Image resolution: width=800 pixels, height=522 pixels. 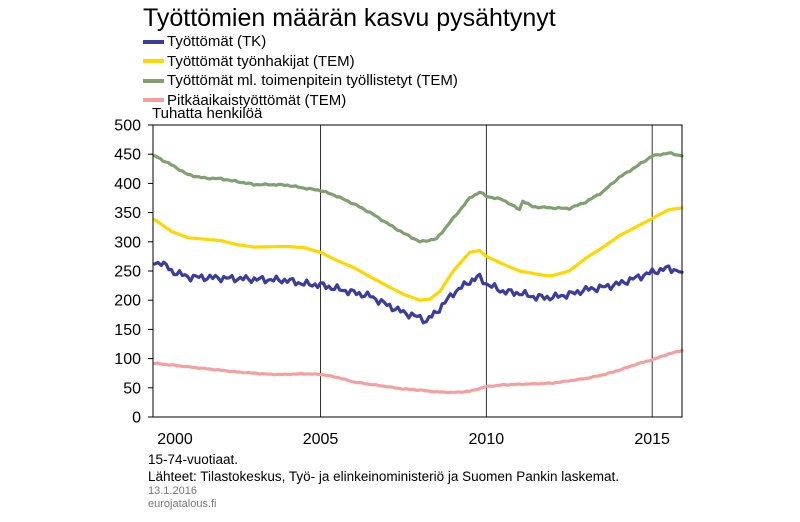 What do you see at coordinates (153, 61) in the screenshot?
I see `legend-swatch-tyonhakijat` at bounding box center [153, 61].